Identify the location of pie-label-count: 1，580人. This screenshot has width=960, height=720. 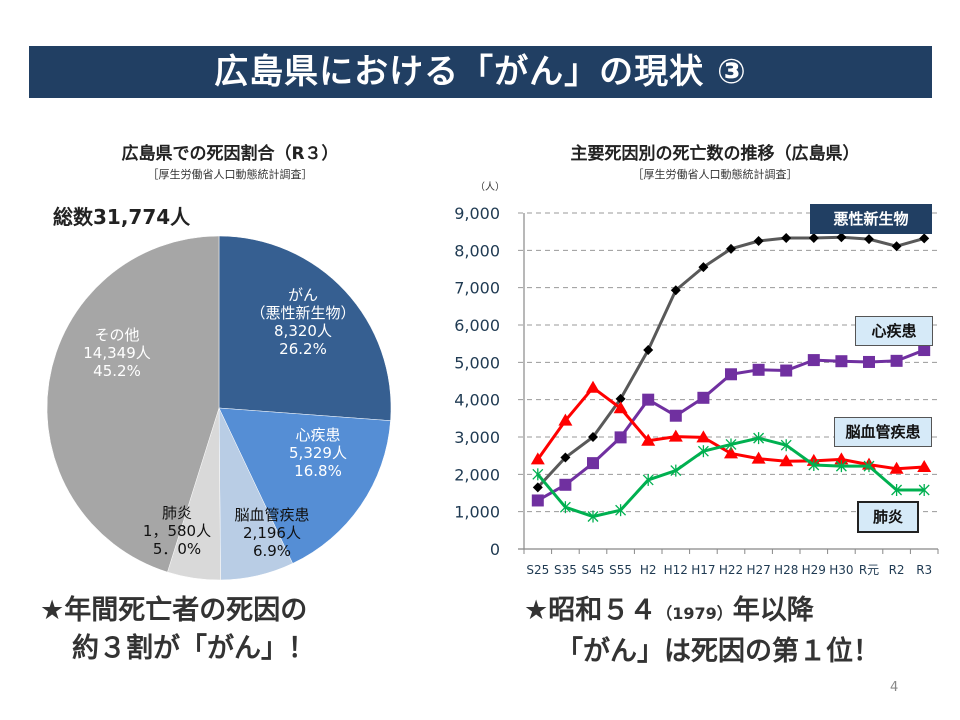
(177, 531).